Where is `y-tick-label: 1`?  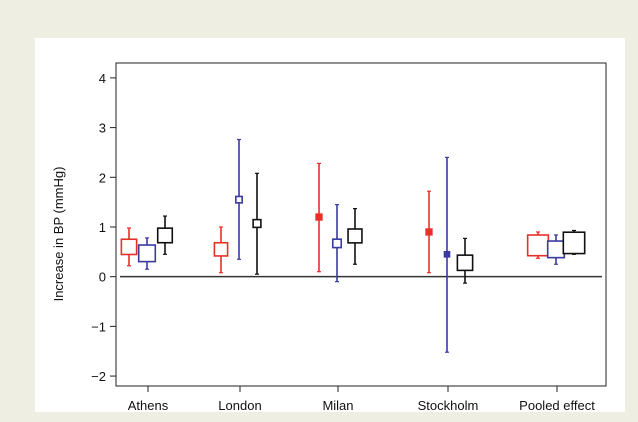
y-tick-label: 1 is located at coordinates (102, 227).